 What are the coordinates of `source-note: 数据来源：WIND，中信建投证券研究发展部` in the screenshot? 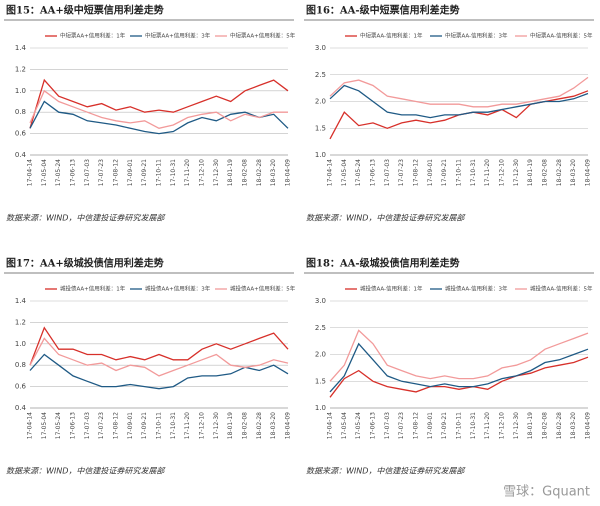 It's located at (86, 218).